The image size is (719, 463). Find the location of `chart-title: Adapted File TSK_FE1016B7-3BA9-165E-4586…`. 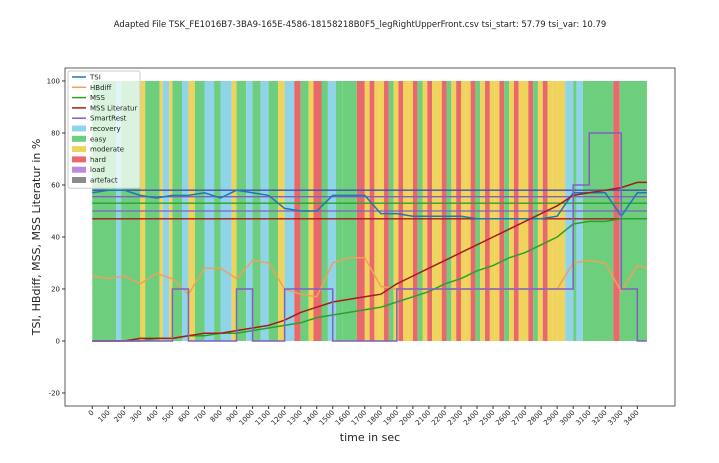

chart-title: Adapted File TSK_FE1016B7-3BA9-165E-4586… is located at coordinates (360, 25).